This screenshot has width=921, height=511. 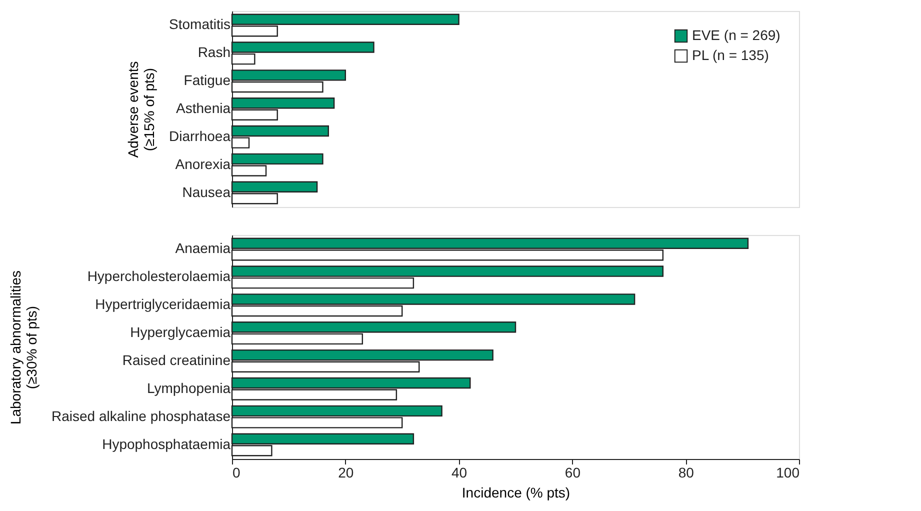 What do you see at coordinates (736, 35) in the screenshot?
I see `legend-label: EVE (n = 269)` at bounding box center [736, 35].